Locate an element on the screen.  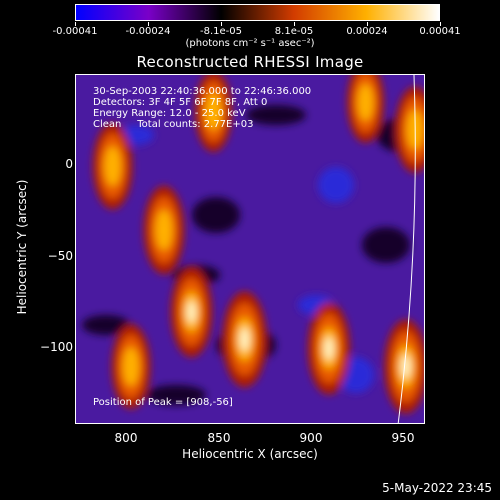
colorbar-unit: (photons cm⁻² s⁻¹ asec⁻²) is located at coordinates (250, 43).